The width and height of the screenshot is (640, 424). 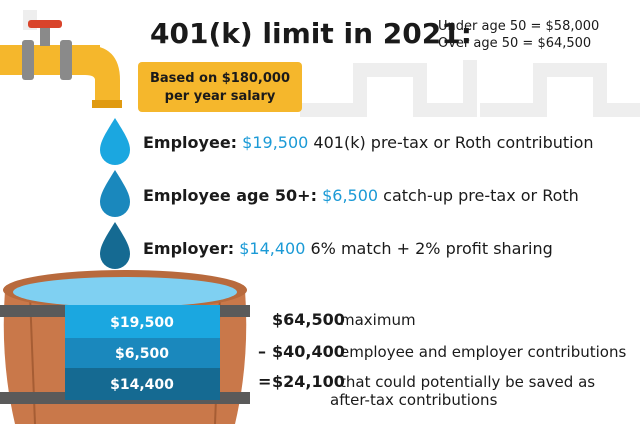 What do you see at coordinates (483, 352) in the screenshot?
I see `math-text: employee and employer contributions` at bounding box center [483, 352].